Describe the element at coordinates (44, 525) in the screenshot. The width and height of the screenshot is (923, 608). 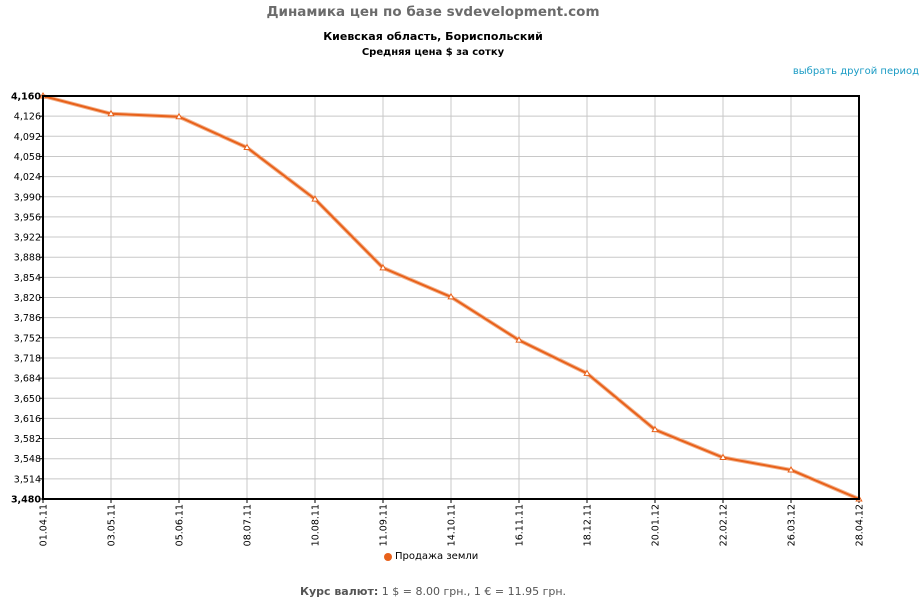
I see `x-tick-label: 01.04.11` at that location.